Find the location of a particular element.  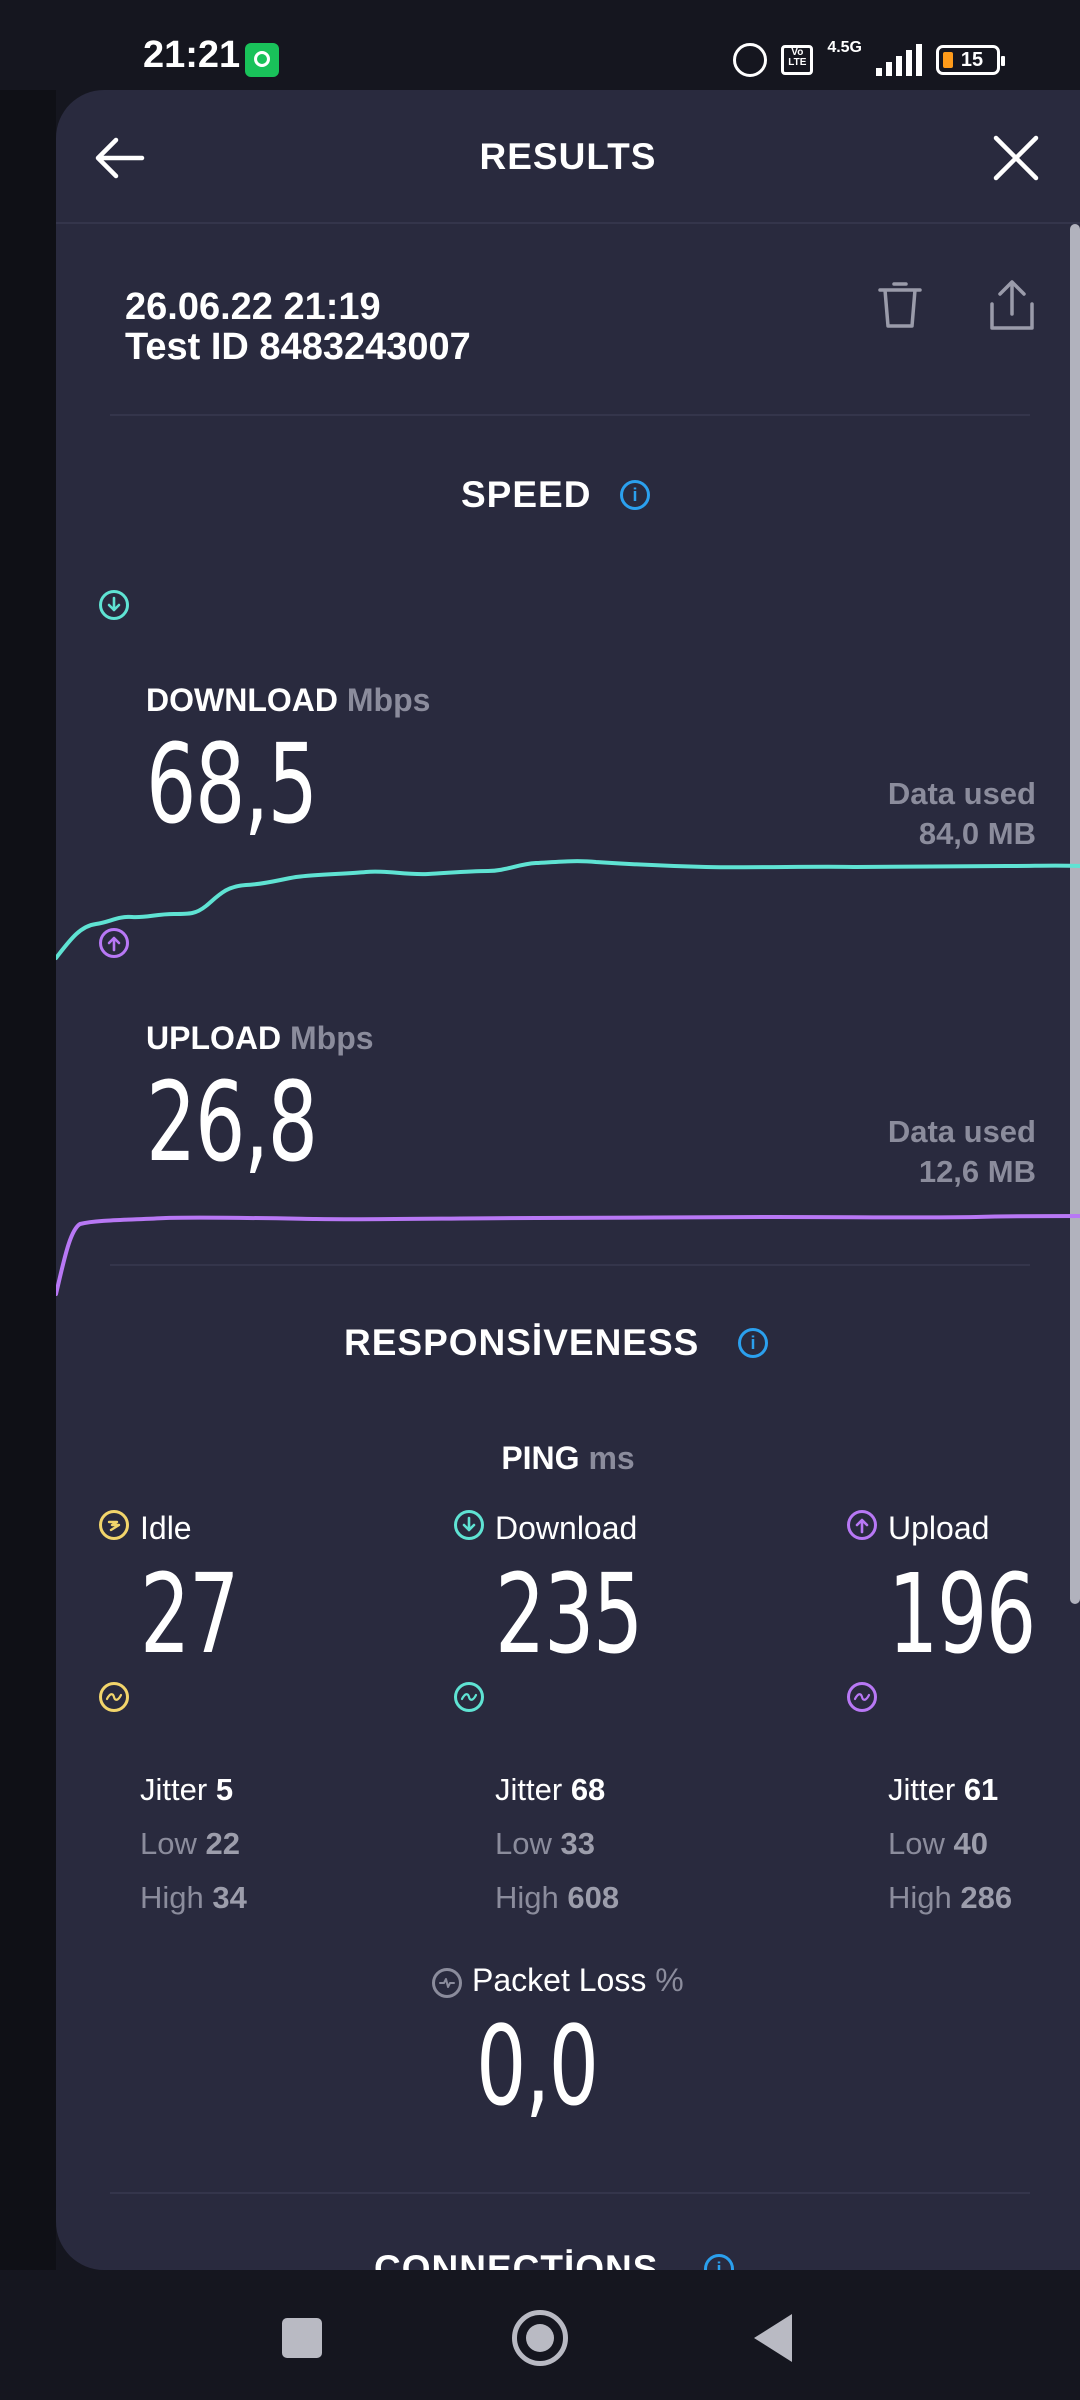

download-label: DOWNLOAD Mbps is located at coordinates (288, 700).